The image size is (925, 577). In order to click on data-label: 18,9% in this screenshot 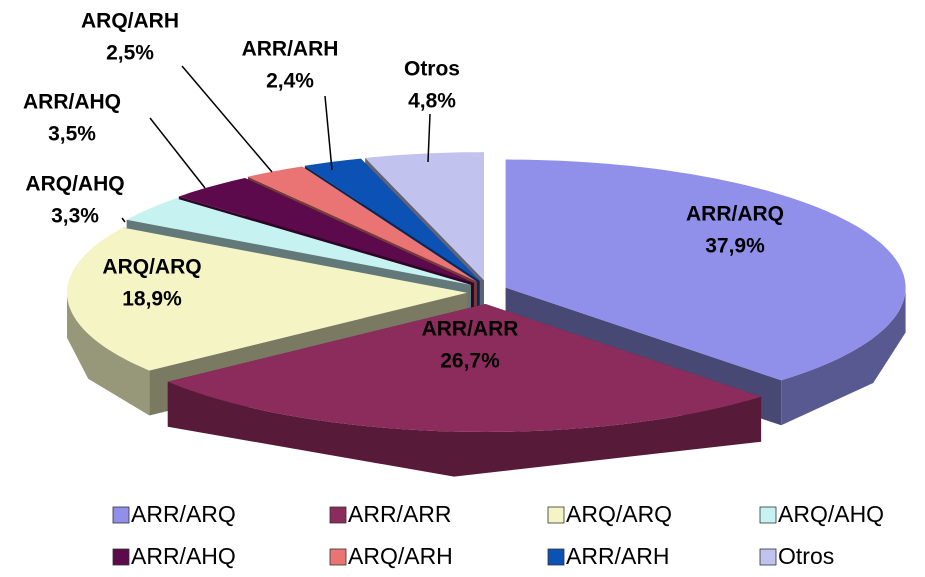, I will do `click(152, 299)`.